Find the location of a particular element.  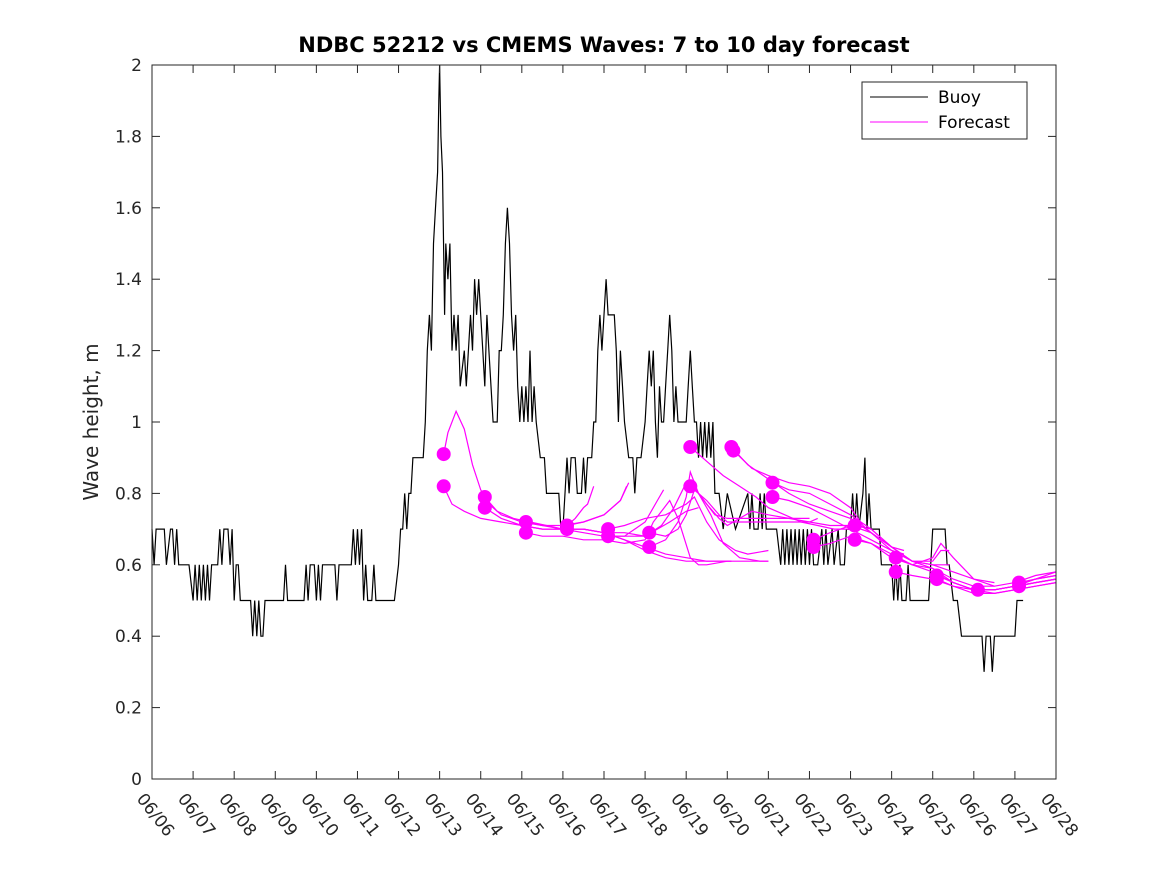

y-axis-label: Wave height, m is located at coordinates (91, 421).